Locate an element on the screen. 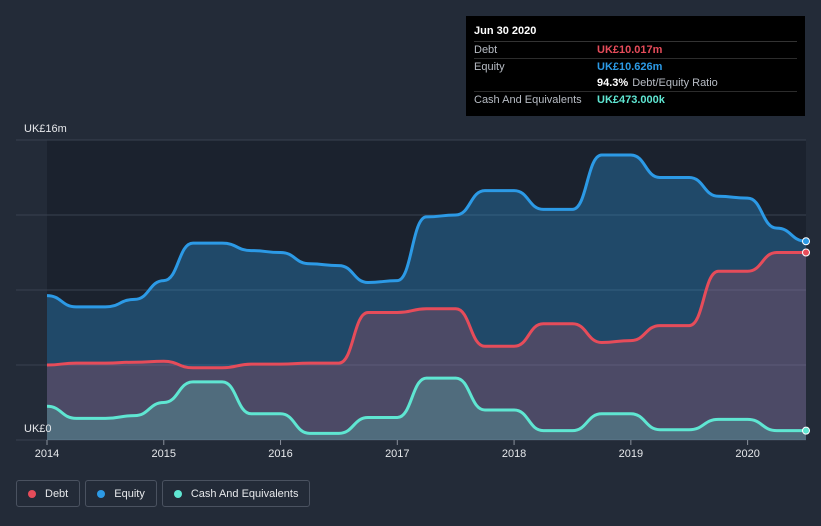 Image resolution: width=821 pixels, height=526 pixels. tooltip-row-ratio: 94.3% Debt/Equity Ratio is located at coordinates (635, 83).